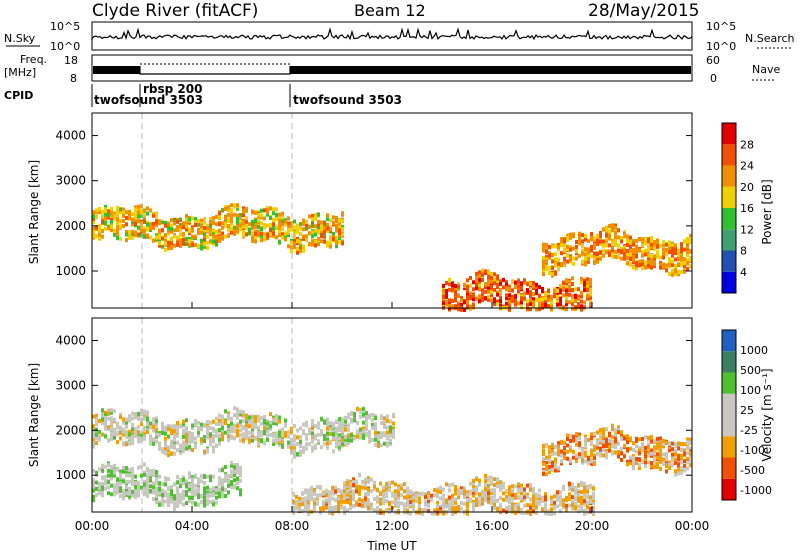 The width and height of the screenshot is (800, 558). I want to click on frequency-panel: Freq. [MHz] 18 8 60 0 Nave, so click(392, 69).